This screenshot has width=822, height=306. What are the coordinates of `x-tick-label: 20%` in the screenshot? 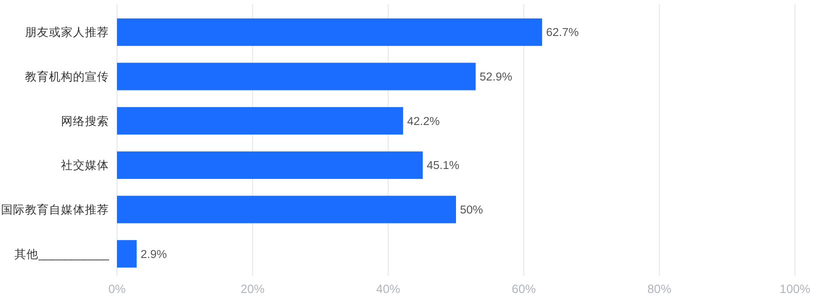 It's located at (252, 289).